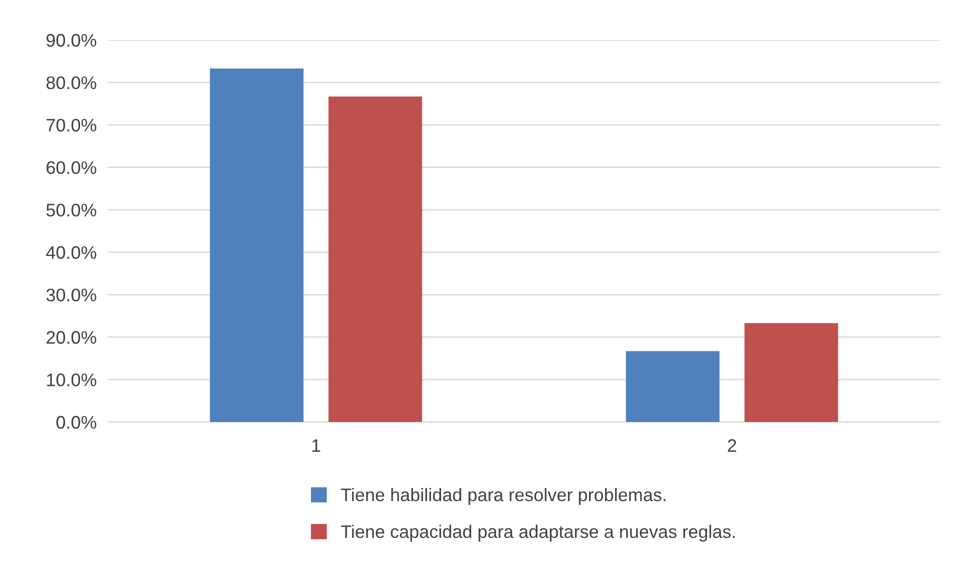  I want to click on y-tick-label: 50.0%, so click(71, 210).